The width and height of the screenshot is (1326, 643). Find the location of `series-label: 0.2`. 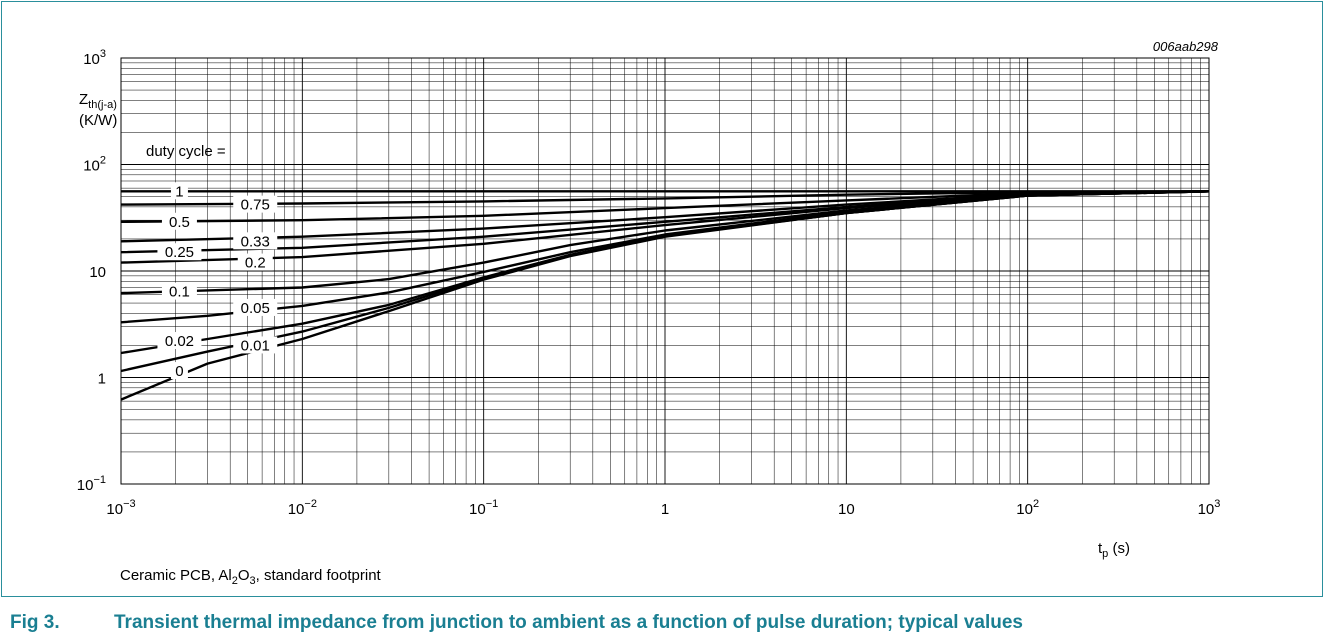

series-label: 0.2 is located at coordinates (255, 263).